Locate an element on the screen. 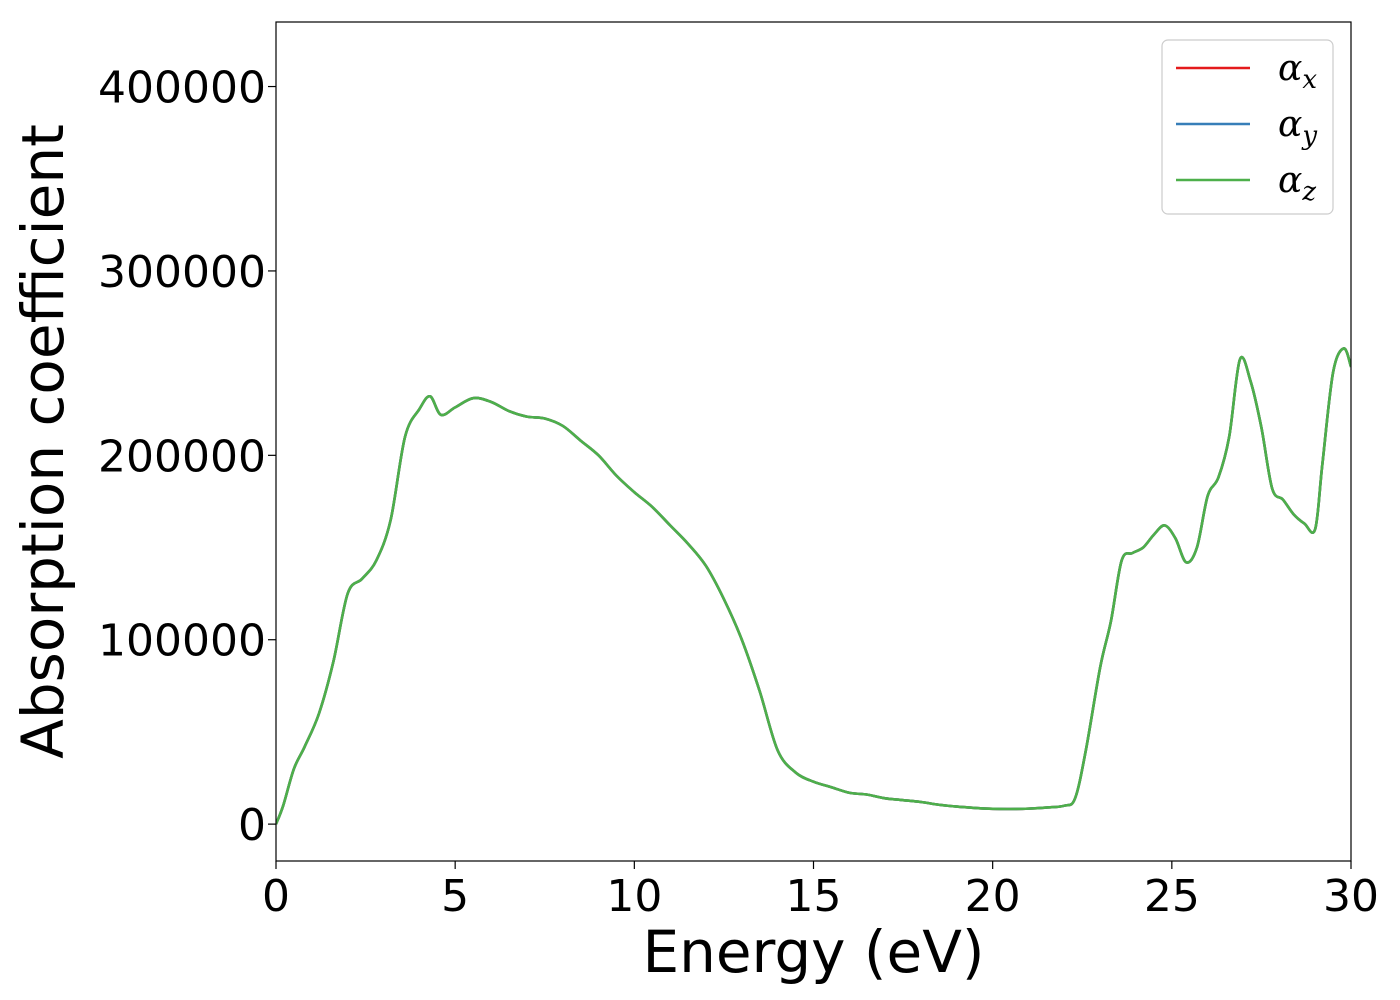  y-tick-label: 200000 is located at coordinates (182, 456).